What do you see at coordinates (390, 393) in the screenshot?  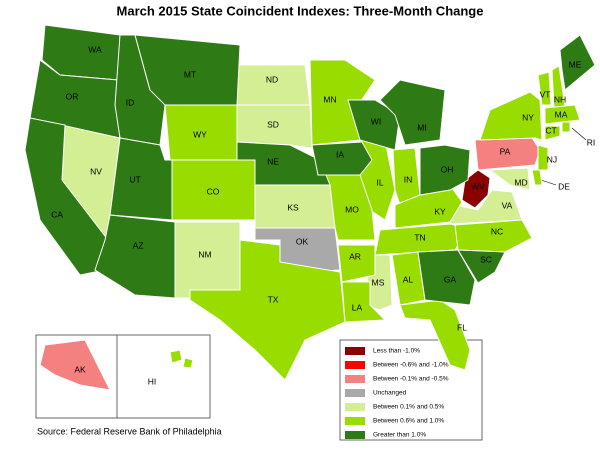 I see `legend-label: Unchanged` at bounding box center [390, 393].